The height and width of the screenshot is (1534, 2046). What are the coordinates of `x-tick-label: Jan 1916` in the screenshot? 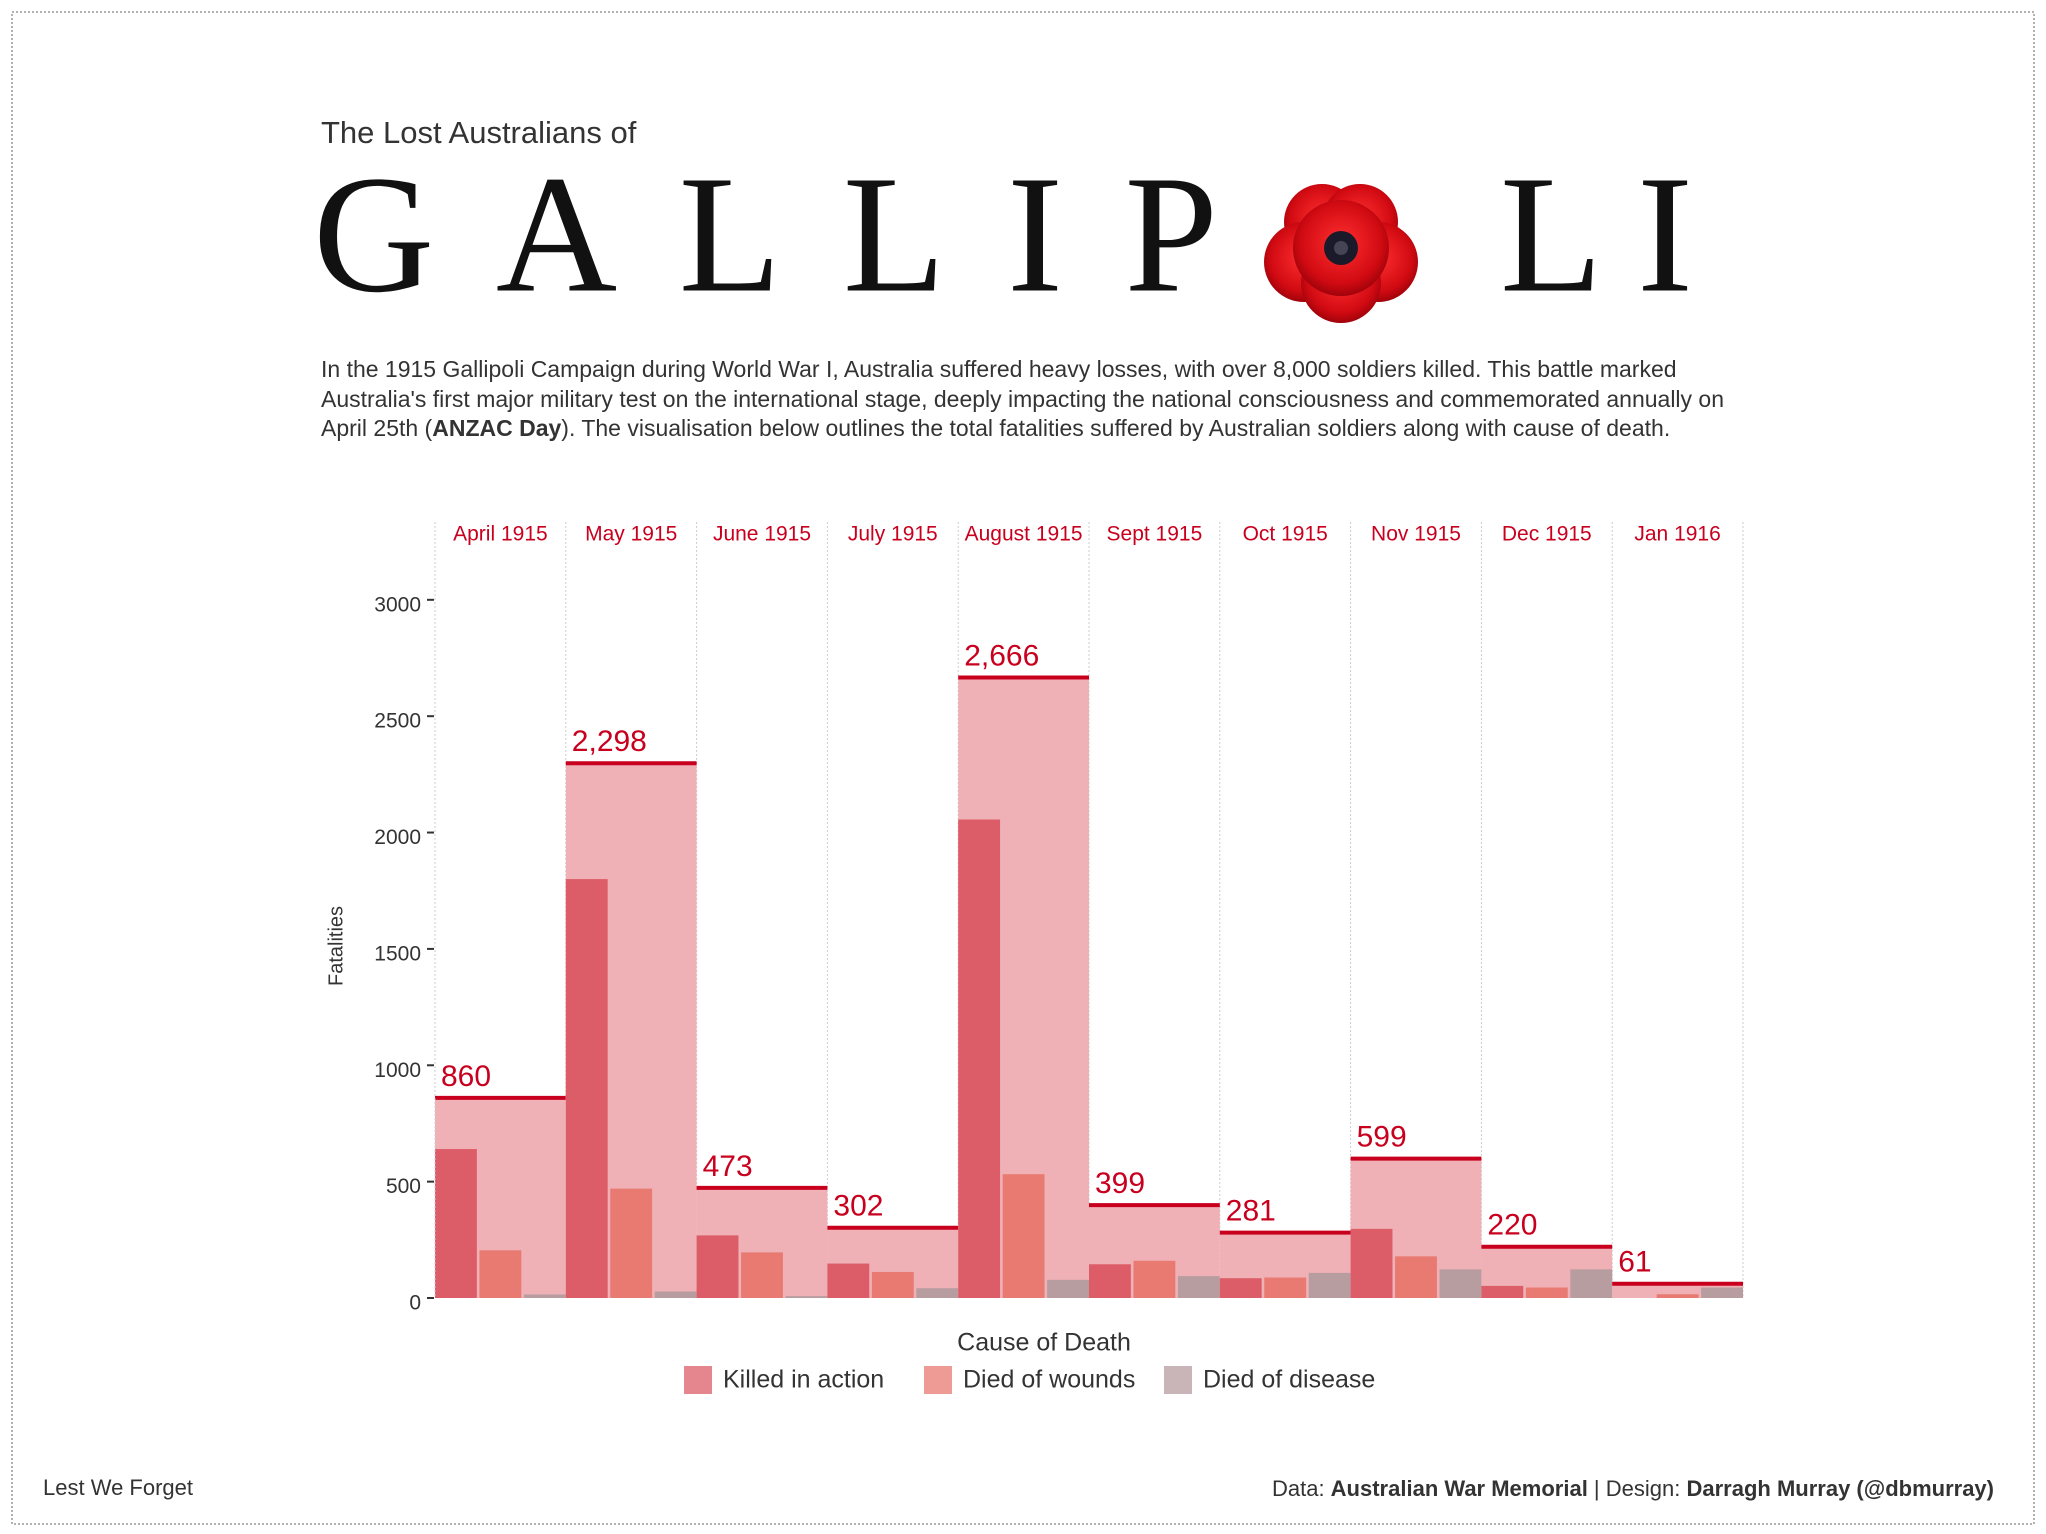 It's located at (1677, 534).